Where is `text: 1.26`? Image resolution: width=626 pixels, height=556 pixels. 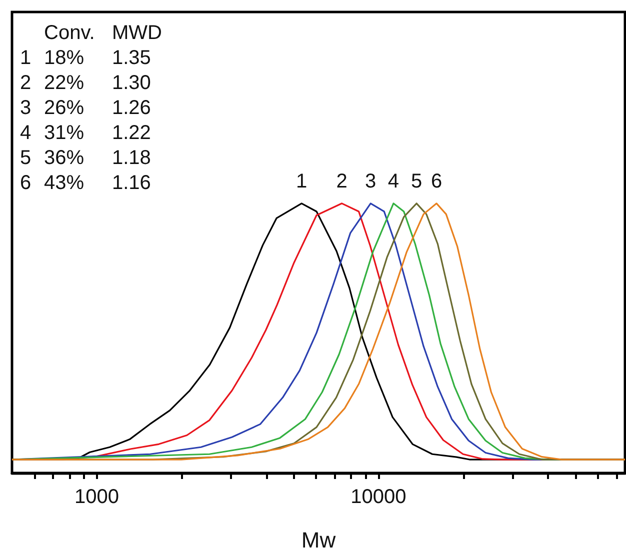
text: 1.26 is located at coordinates (132, 108).